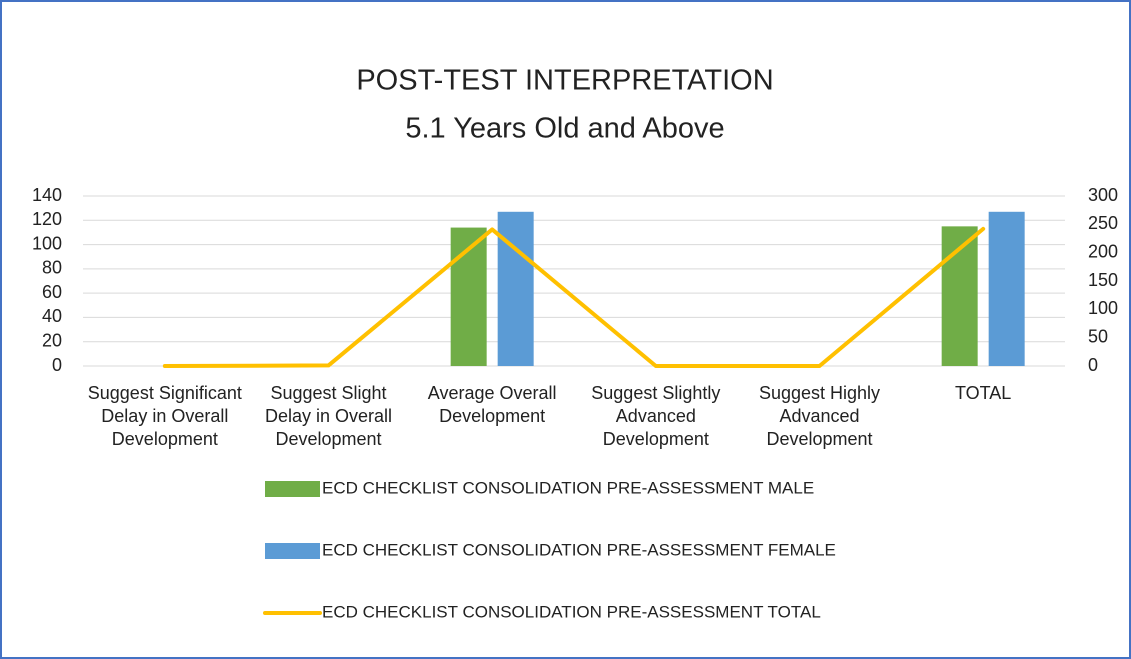  What do you see at coordinates (983, 393) in the screenshot?
I see `x-tick-label: TOTAL` at bounding box center [983, 393].